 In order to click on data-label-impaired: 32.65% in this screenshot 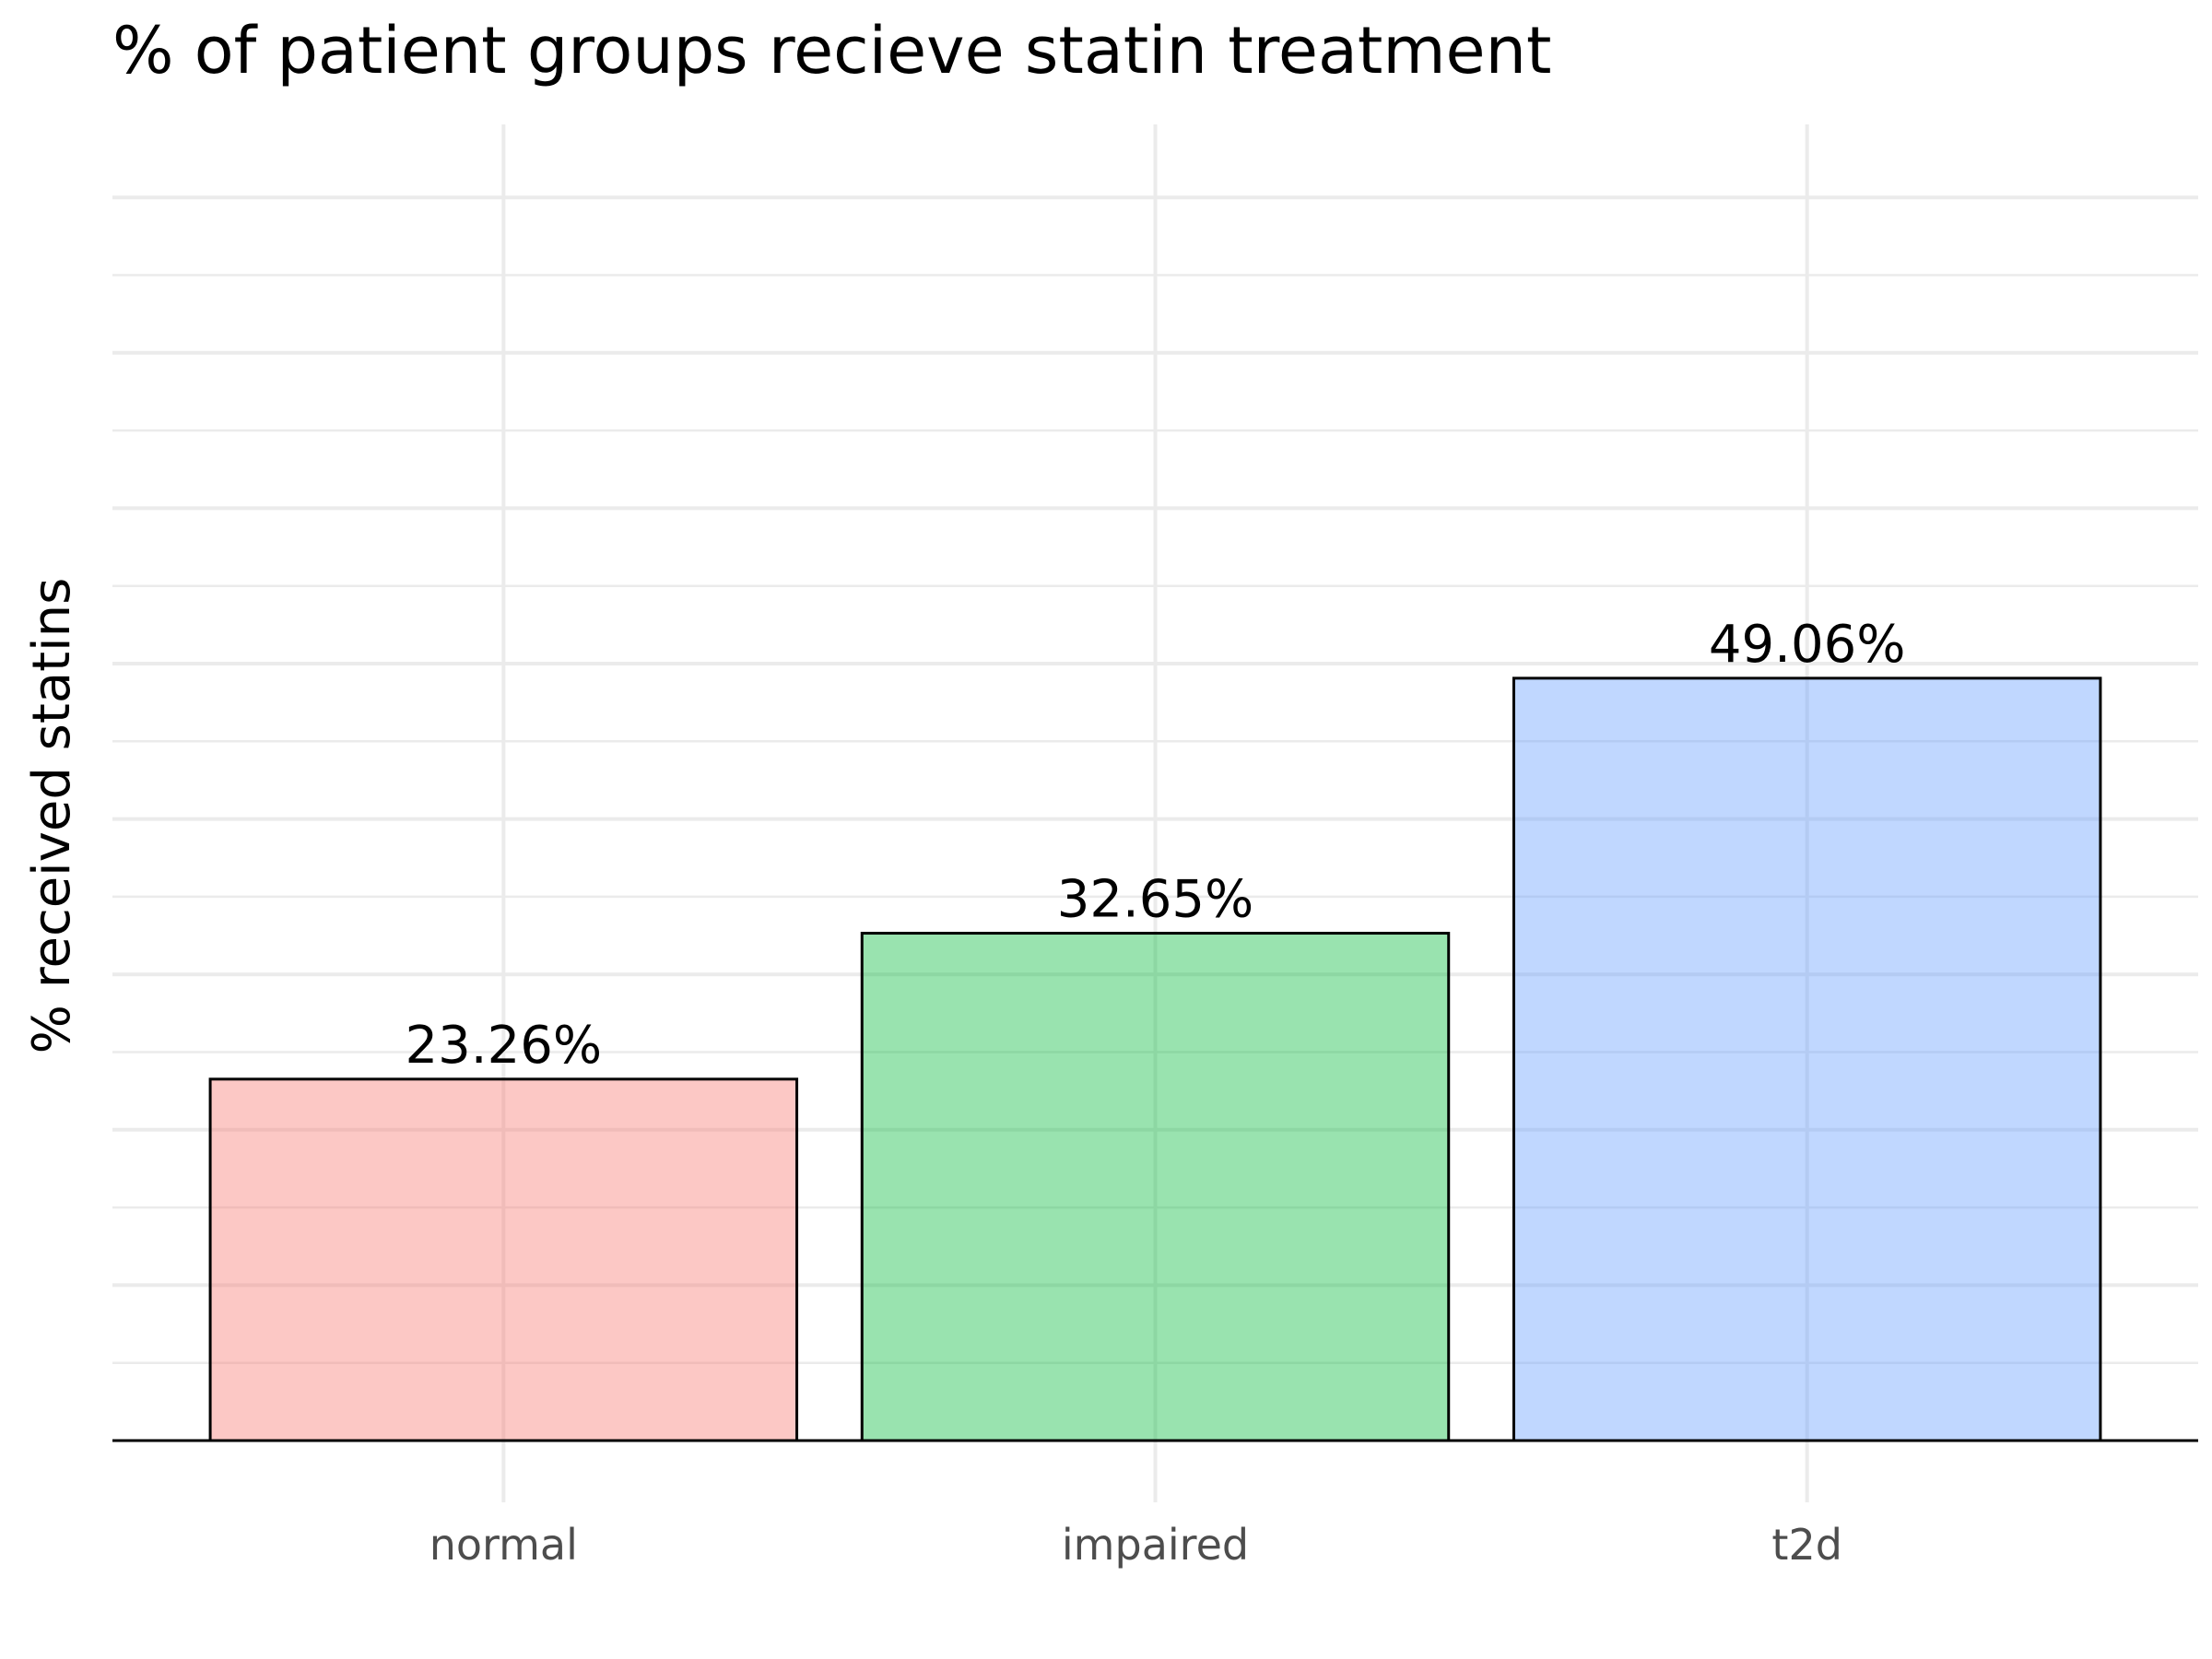, I will do `click(1155, 900)`.